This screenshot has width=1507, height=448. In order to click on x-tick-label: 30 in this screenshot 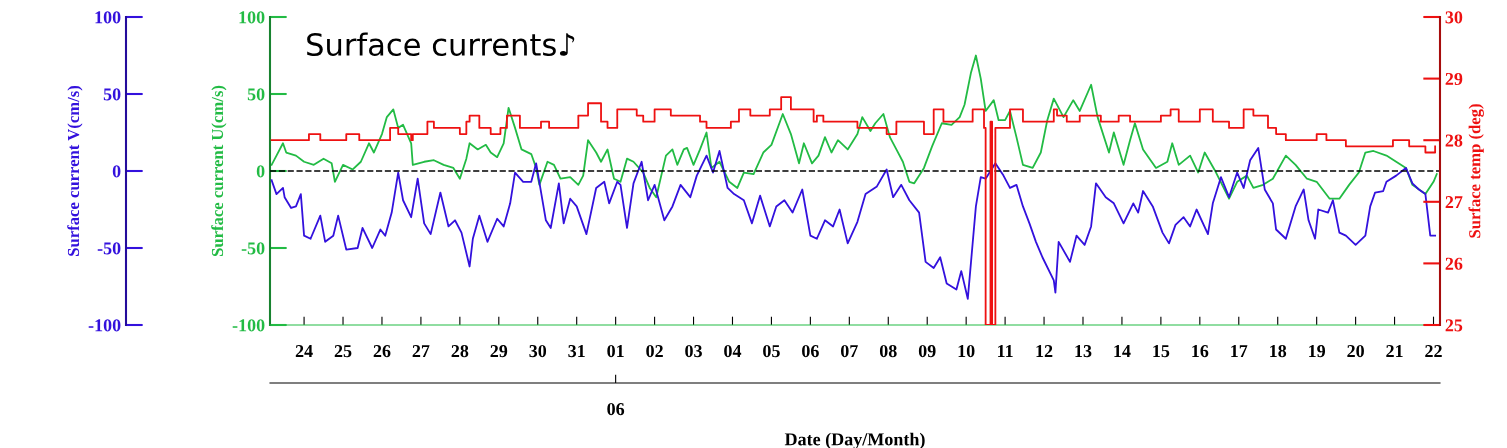, I will do `click(538, 351)`.